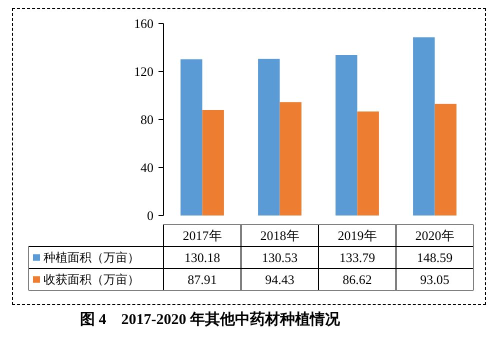 This screenshot has height=338, width=503. Describe the element at coordinates (202, 235) in the screenshot. I see `x-tick-label: 2017年` at that location.